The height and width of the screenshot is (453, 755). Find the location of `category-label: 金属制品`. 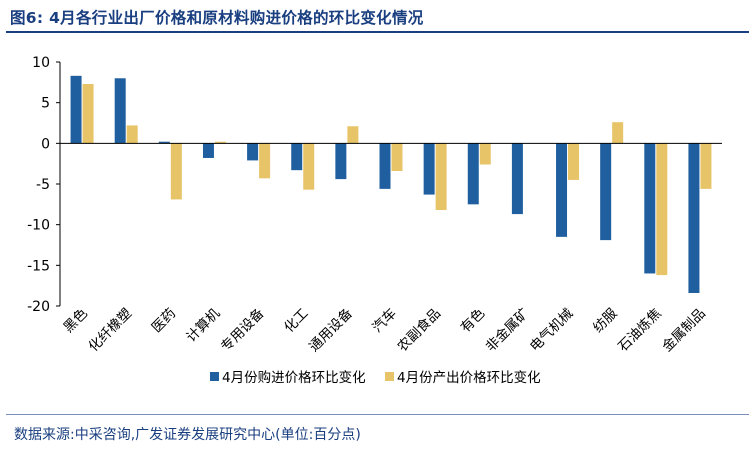

category-label: 金属制品 is located at coordinates (683, 330).